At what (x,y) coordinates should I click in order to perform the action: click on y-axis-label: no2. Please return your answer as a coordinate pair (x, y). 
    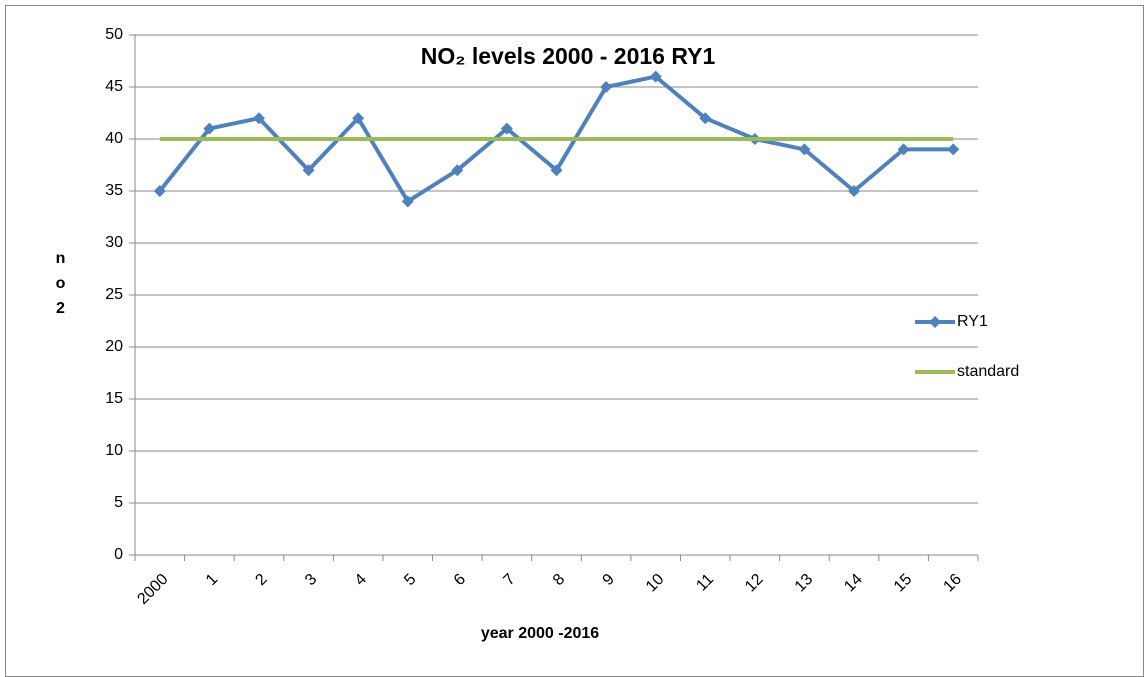
    Looking at the image, I should click on (60, 287).